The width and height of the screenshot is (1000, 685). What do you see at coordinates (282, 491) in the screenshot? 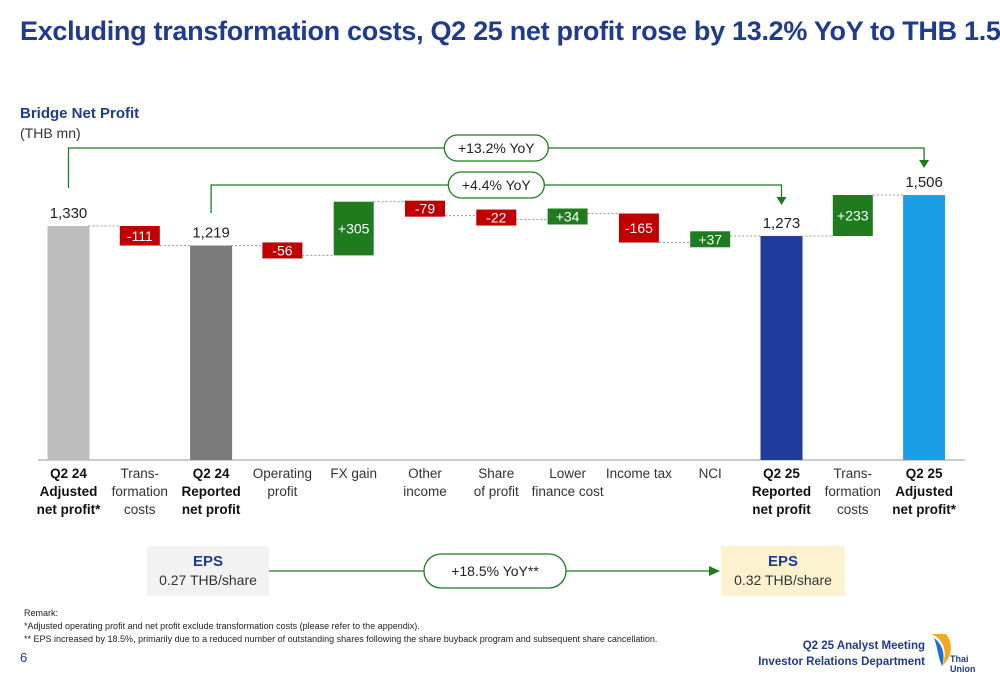
I see `category-label-3: profit` at bounding box center [282, 491].